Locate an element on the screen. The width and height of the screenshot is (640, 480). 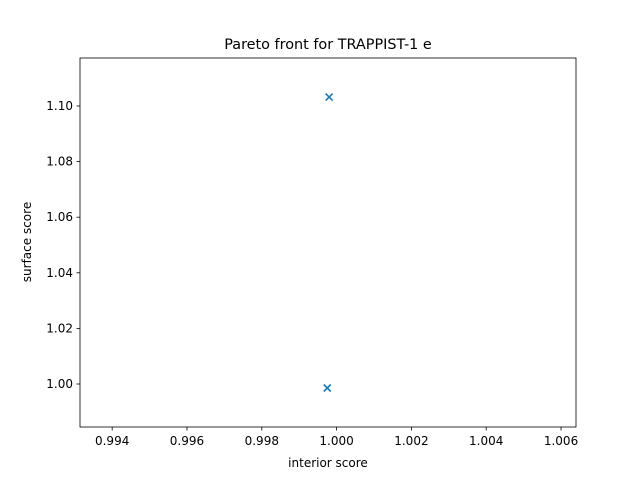
y-tick-label: 1.06 is located at coordinates (59, 217).